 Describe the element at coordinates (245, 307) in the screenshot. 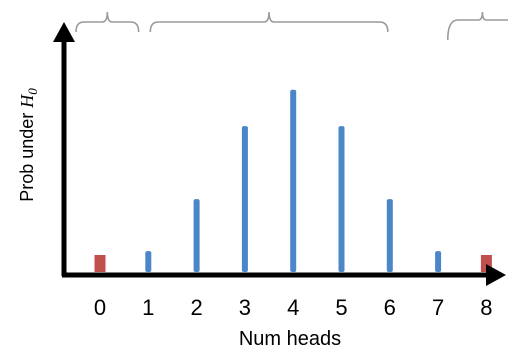

I see `x-tick-label-3: 3` at that location.